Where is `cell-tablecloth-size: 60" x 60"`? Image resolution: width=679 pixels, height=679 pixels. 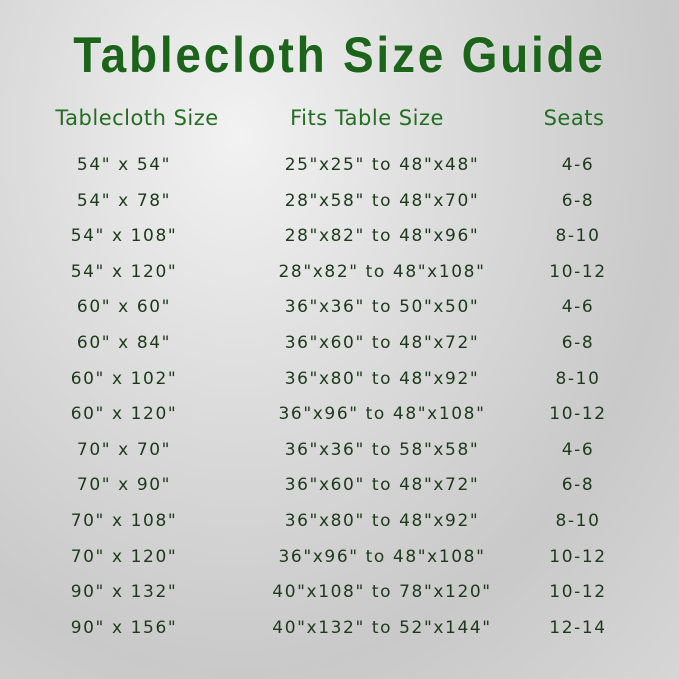 cell-tablecloth-size: 60" x 60" is located at coordinates (124, 307).